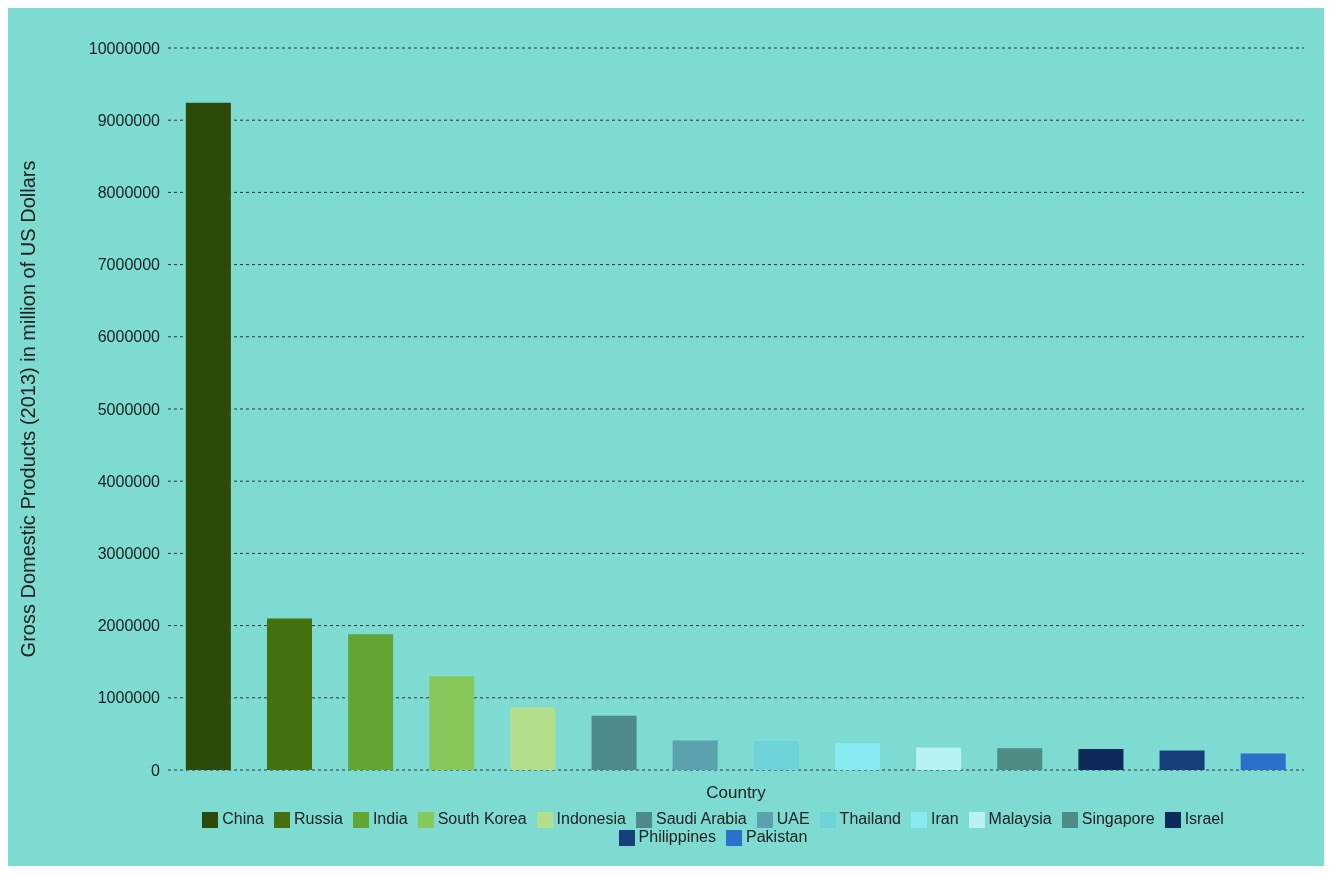 The height and width of the screenshot is (874, 1332). Describe the element at coordinates (591, 818) in the screenshot. I see `legend-label: Indonesia` at that location.